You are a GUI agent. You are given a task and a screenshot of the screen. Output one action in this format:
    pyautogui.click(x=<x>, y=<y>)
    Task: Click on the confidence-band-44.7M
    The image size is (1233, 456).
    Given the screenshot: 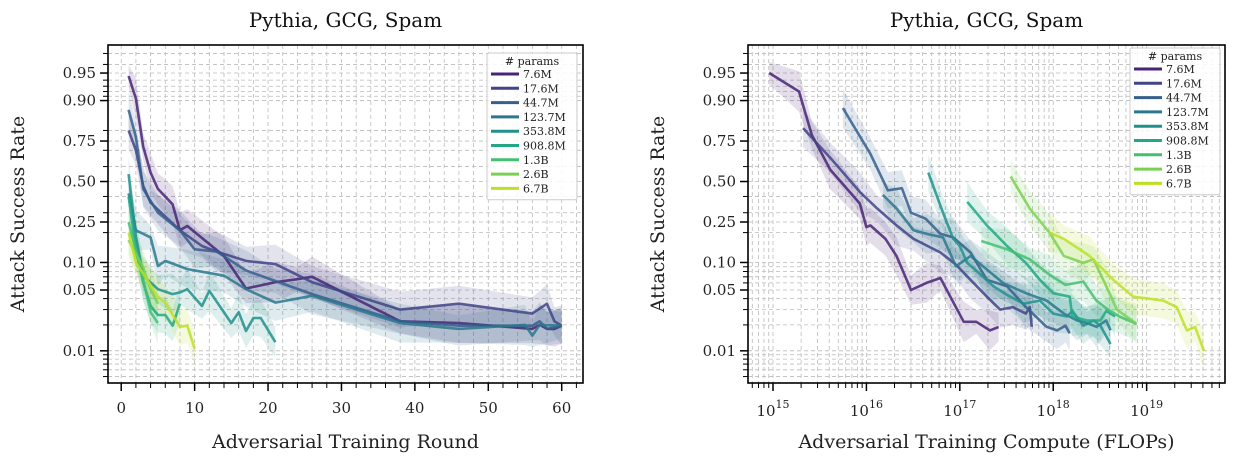 What is the action you would take?
    pyautogui.click(x=956, y=219)
    